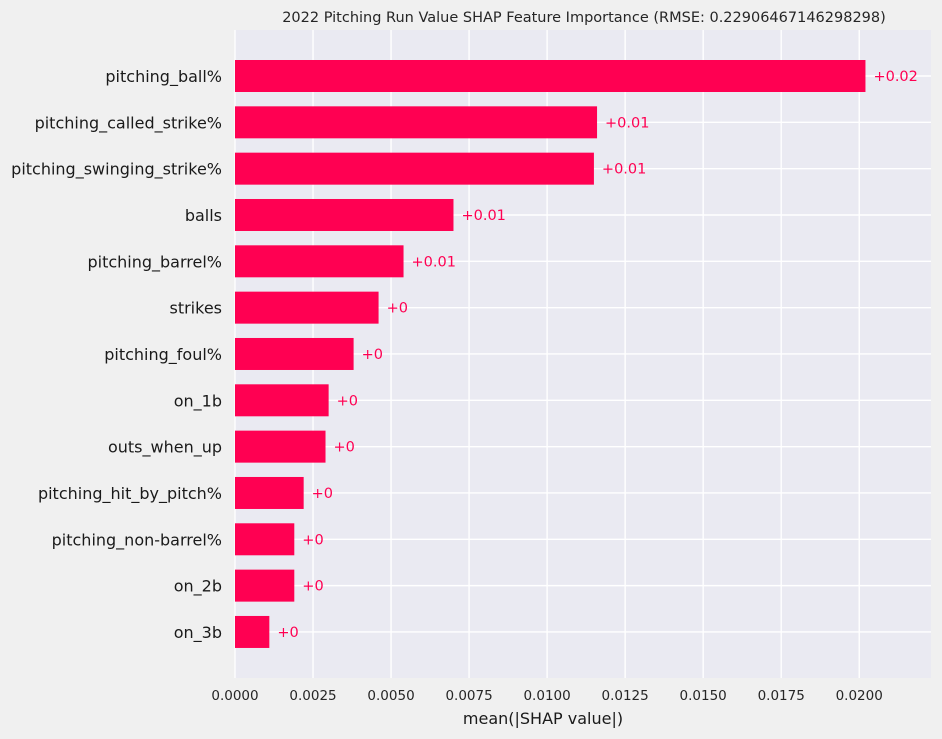 The image size is (942, 739). What do you see at coordinates (163, 355) in the screenshot?
I see `y-tick-label: pitching_foul%` at bounding box center [163, 355].